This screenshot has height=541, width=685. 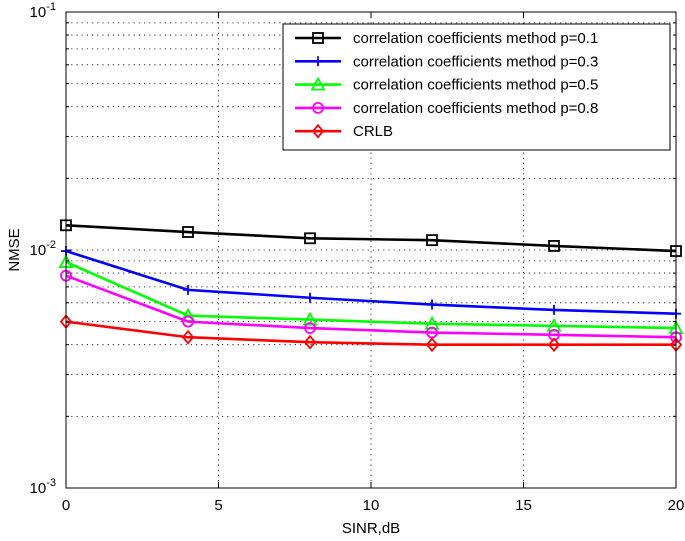 What do you see at coordinates (43, 487) in the screenshot?
I see `y-tick-label: 10⁻³` at bounding box center [43, 487].